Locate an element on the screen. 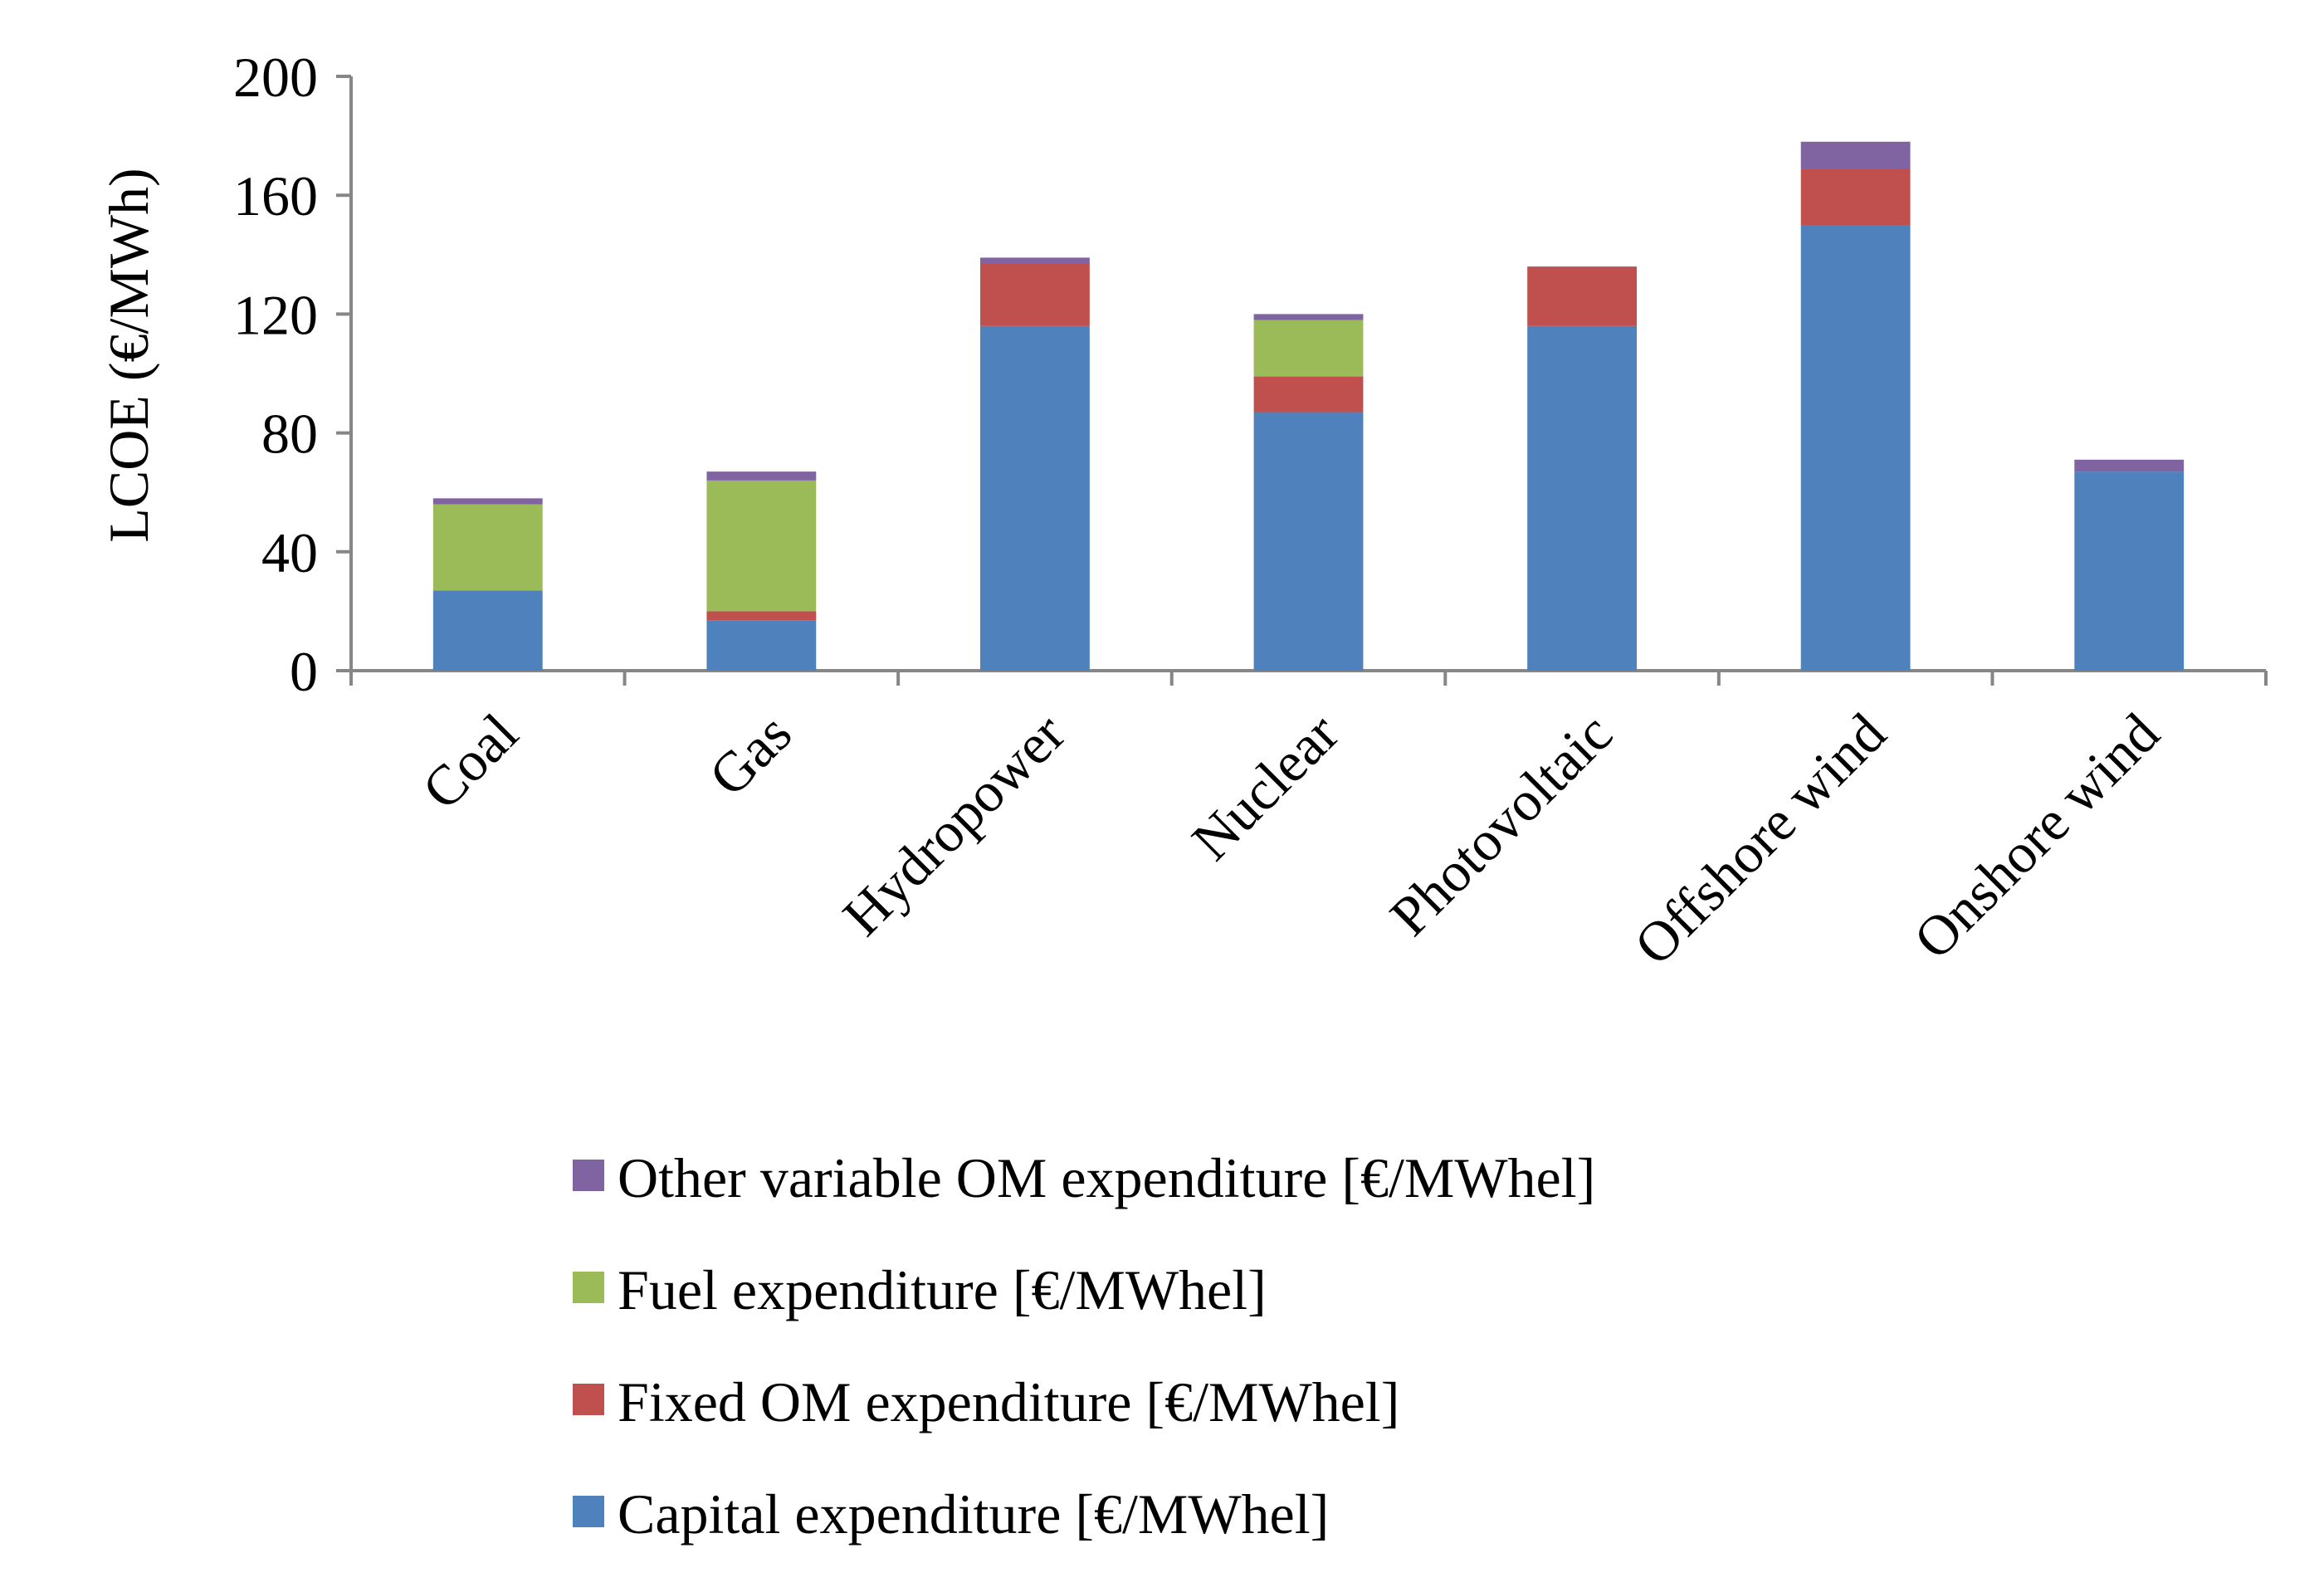  y-axis: 0 40 80 120 160 200 is located at coordinates (293, 374).